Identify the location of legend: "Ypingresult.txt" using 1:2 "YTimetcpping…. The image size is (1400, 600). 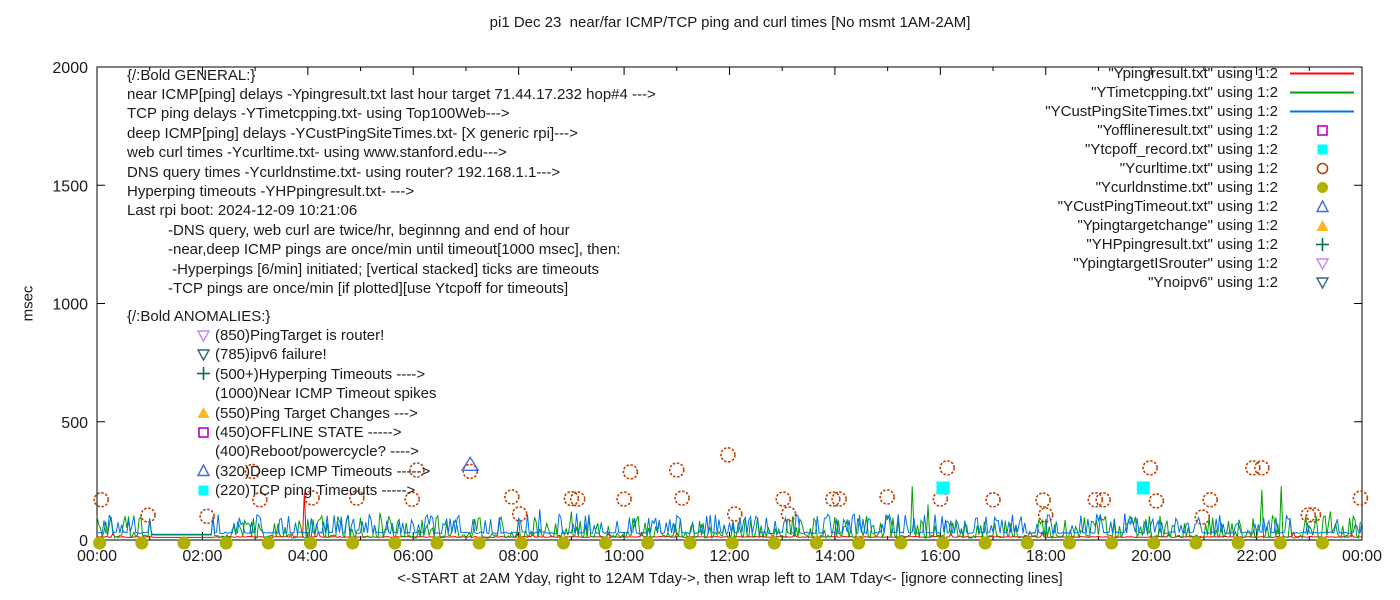
(1201, 178).